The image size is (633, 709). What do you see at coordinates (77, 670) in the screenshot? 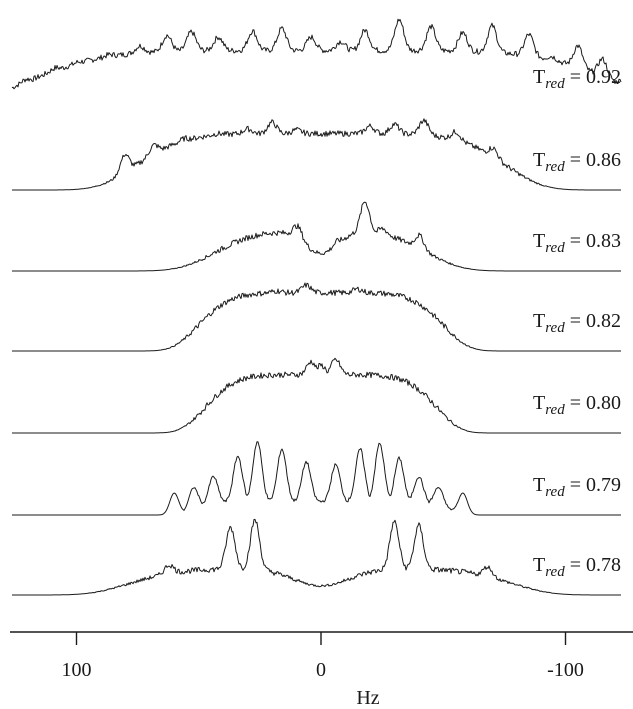
I see `x-tick-label-1: 100` at bounding box center [77, 670].